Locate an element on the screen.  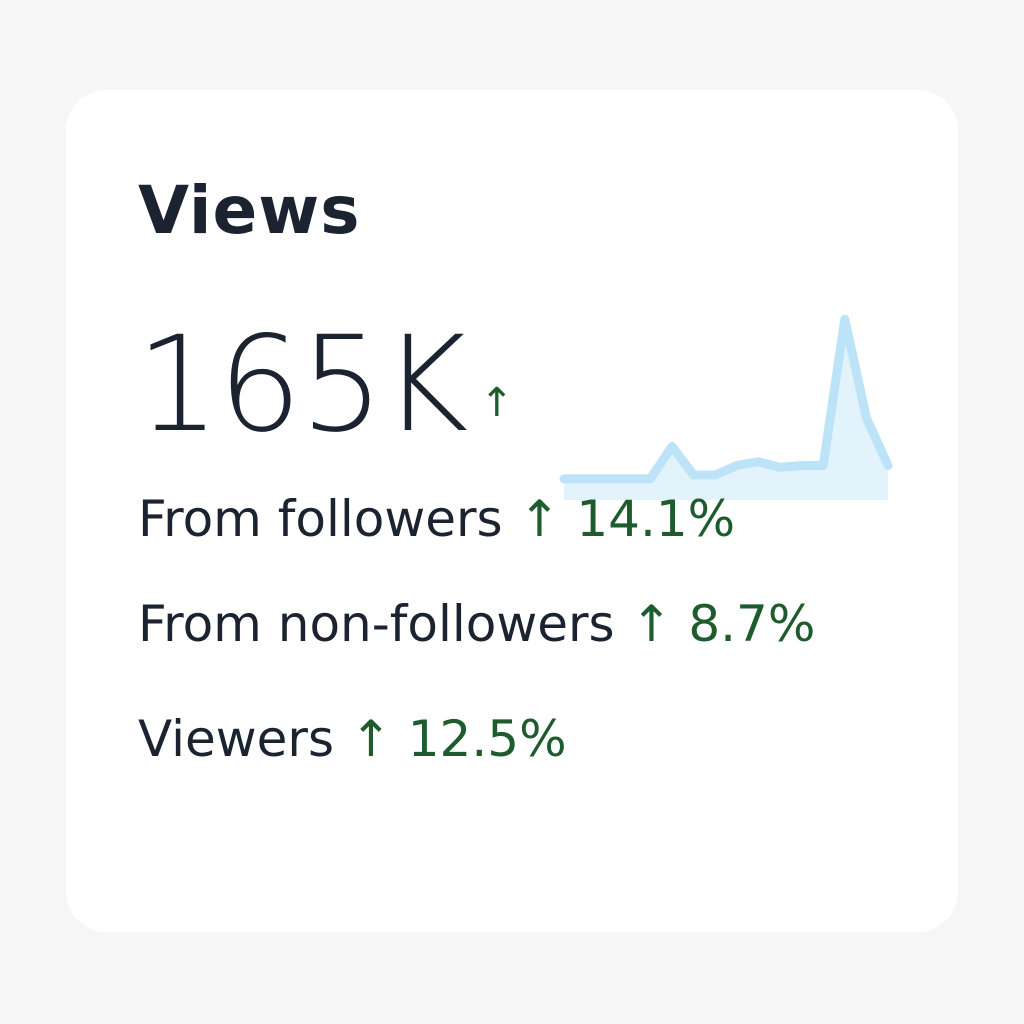
metric-row: From non-followers ↑ 8.7% is located at coordinates (476, 624).